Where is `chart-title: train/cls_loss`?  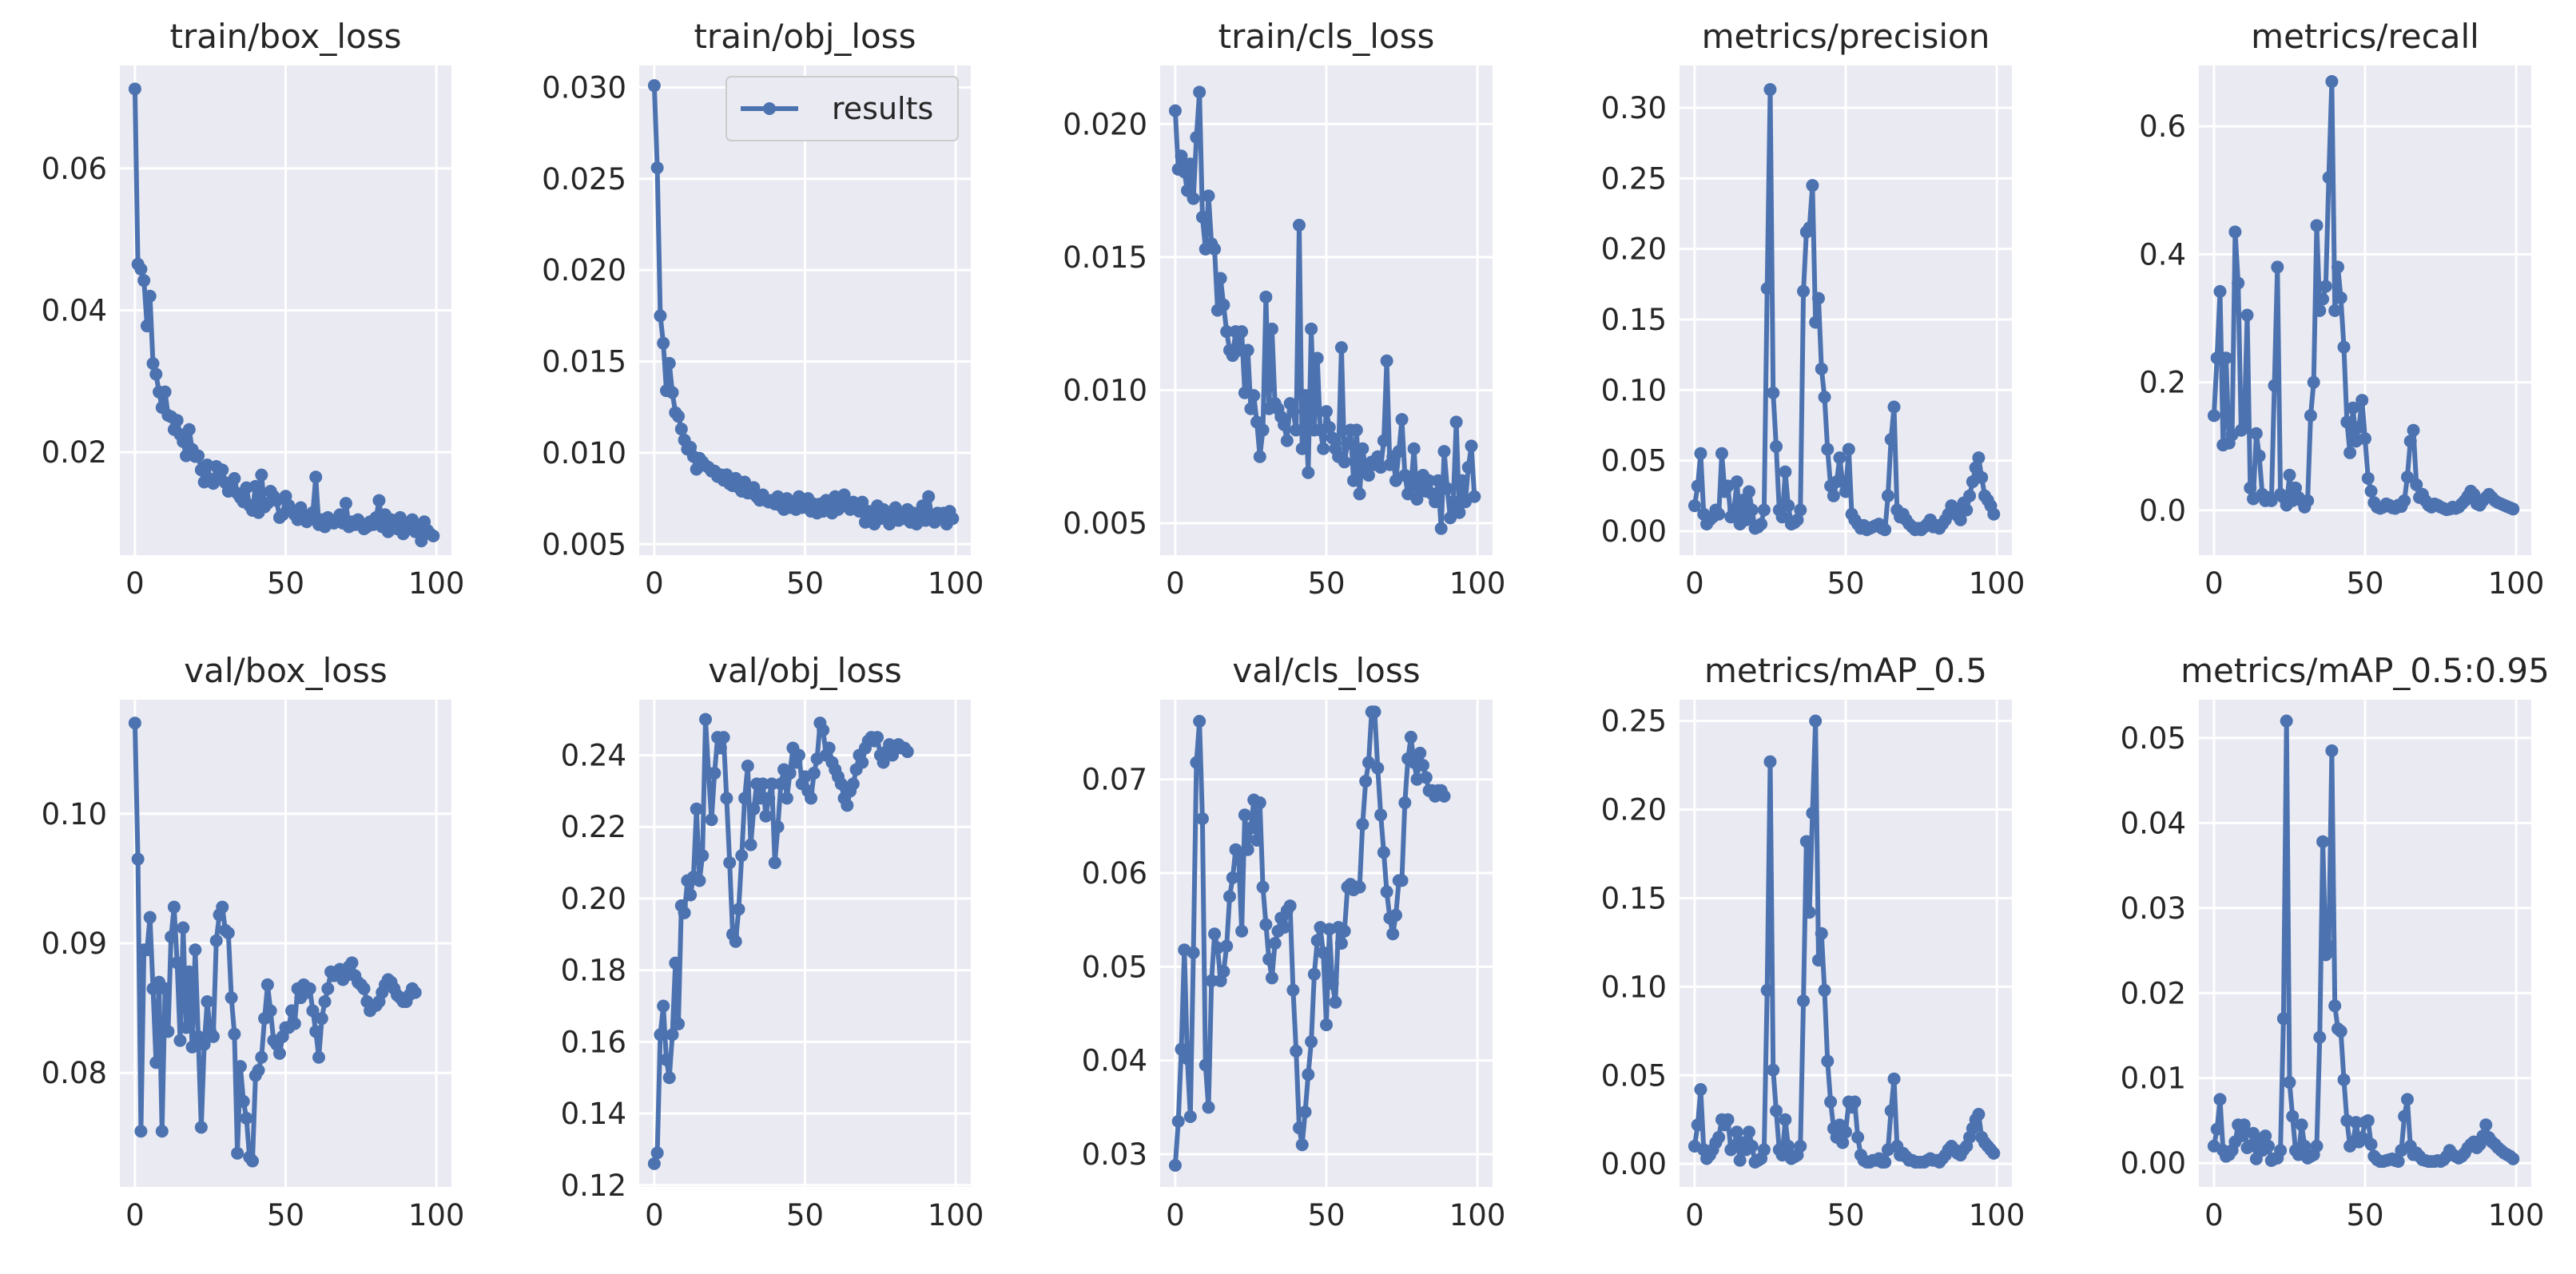 chart-title: train/cls_loss is located at coordinates (1326, 36).